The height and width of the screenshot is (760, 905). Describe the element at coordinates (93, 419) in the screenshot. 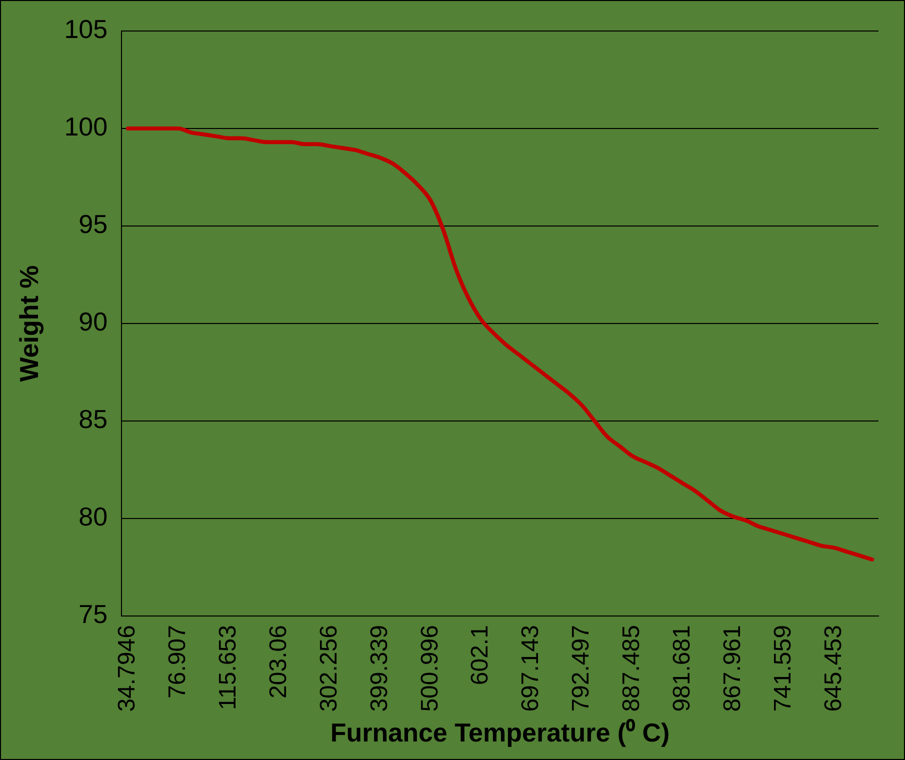

I see `y-tick-label: 85` at that location.